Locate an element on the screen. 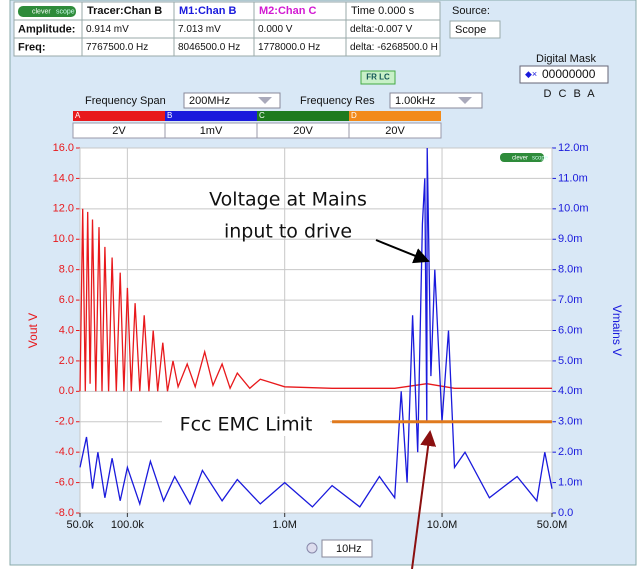 The width and height of the screenshot is (640, 574). cell-value: delta: -6268500.0 H is located at coordinates (394, 47).